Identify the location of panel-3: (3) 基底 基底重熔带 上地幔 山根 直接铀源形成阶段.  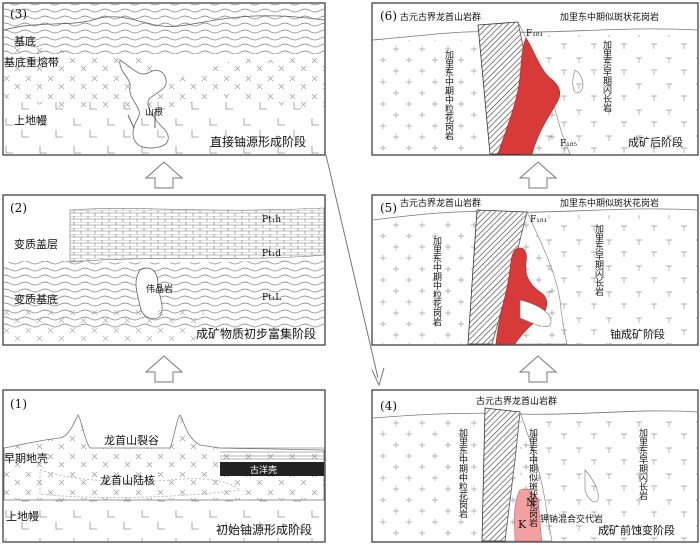
(164, 79).